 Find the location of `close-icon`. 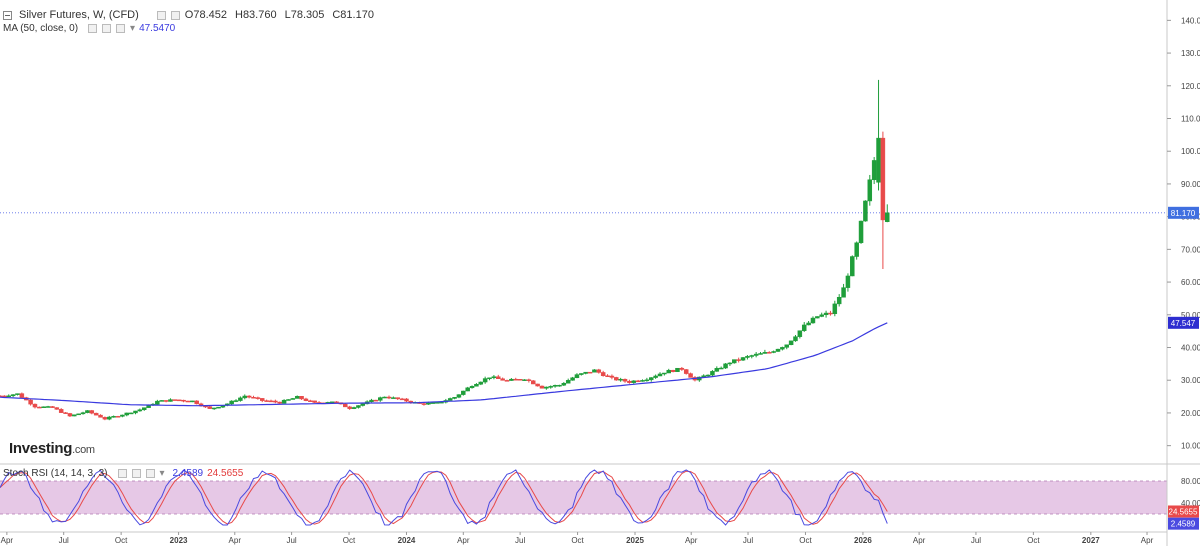

close-icon is located at coordinates (175, 15).